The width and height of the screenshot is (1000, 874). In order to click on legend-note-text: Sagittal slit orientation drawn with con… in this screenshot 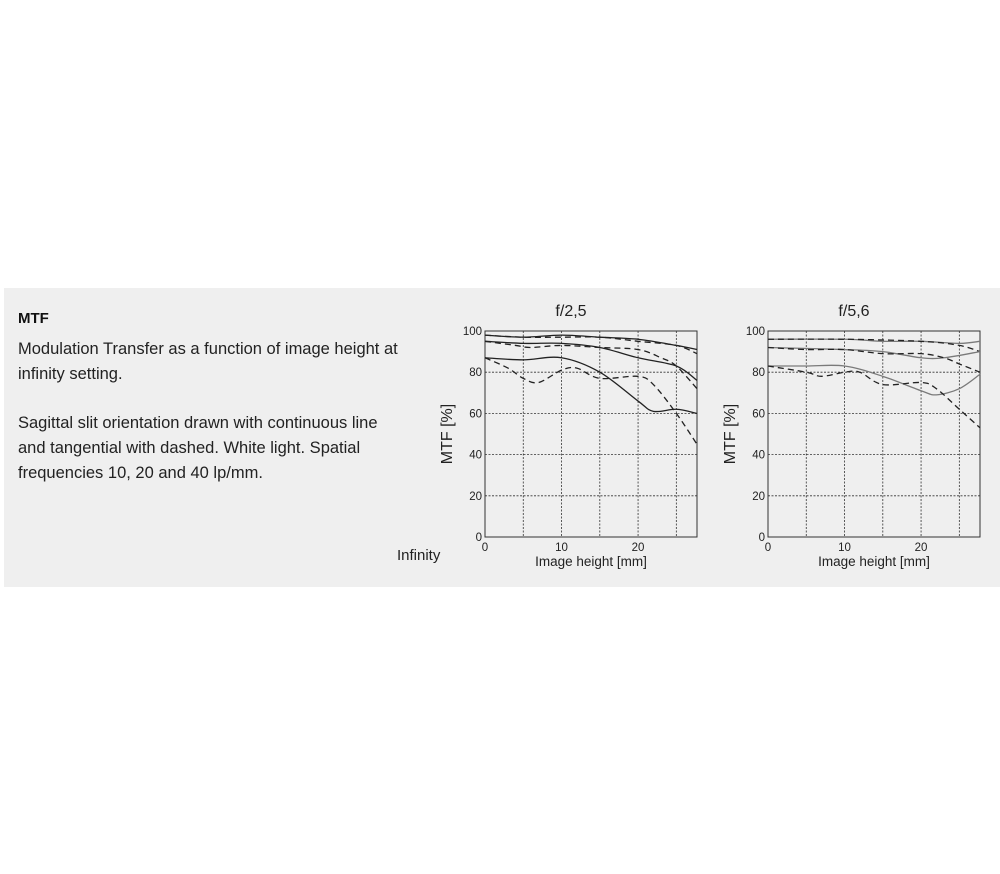, I will do `click(198, 448)`.